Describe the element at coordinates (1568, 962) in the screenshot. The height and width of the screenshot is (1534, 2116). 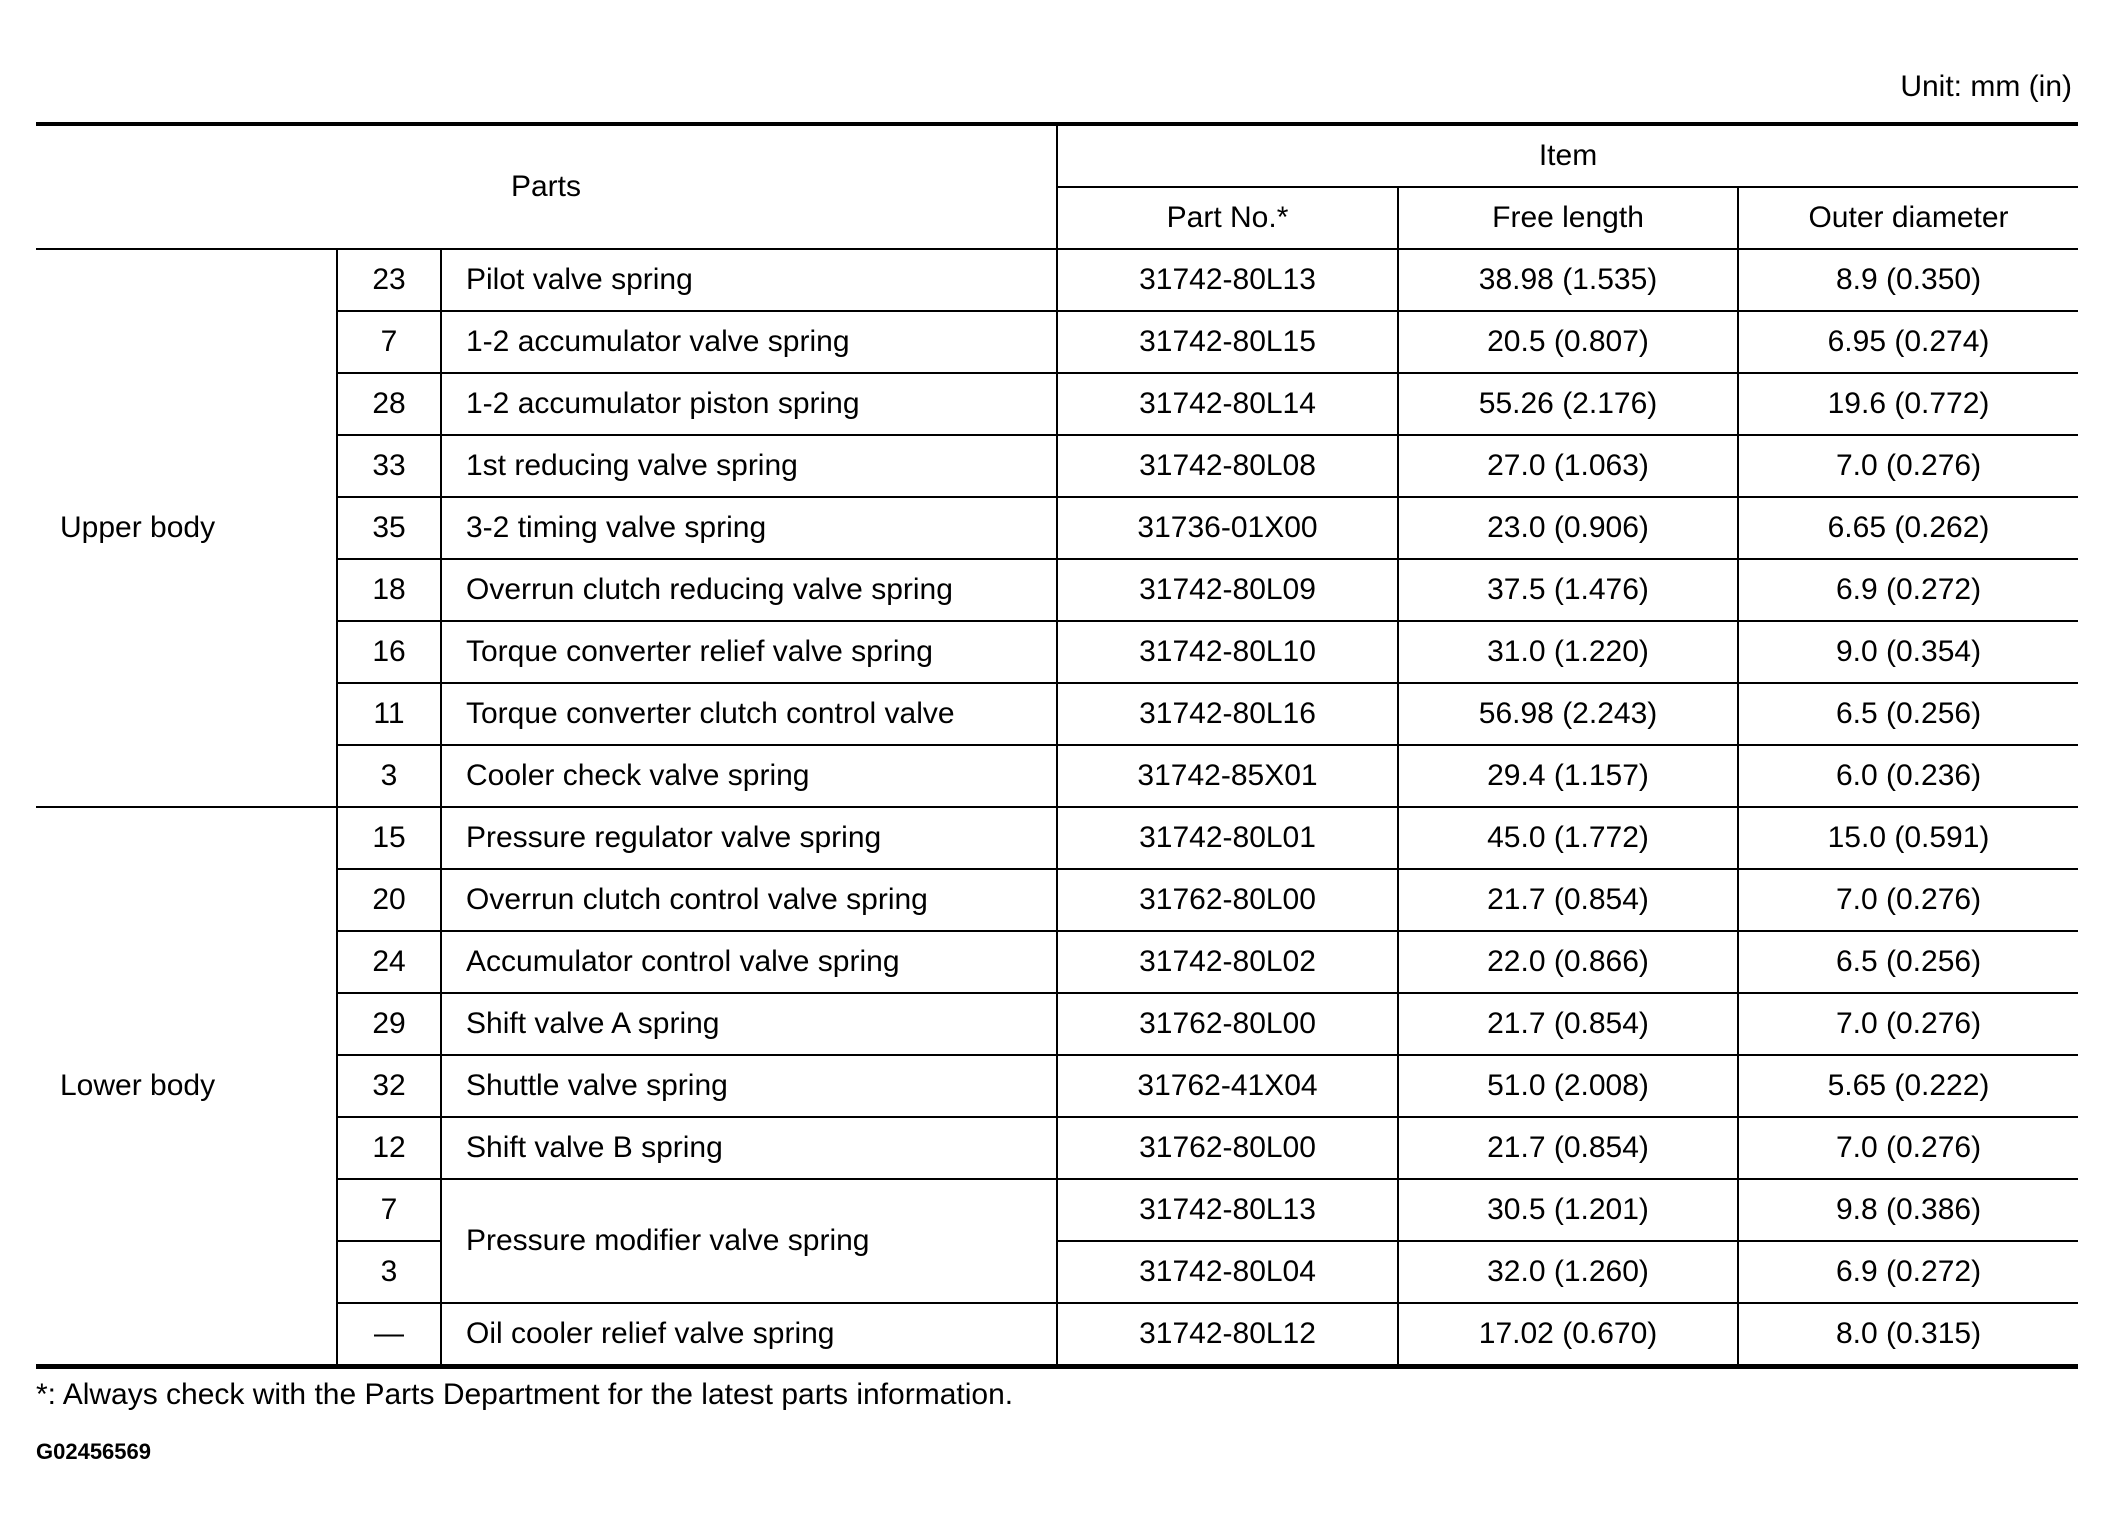
I see `free-length: 22.0 (0.866)` at that location.